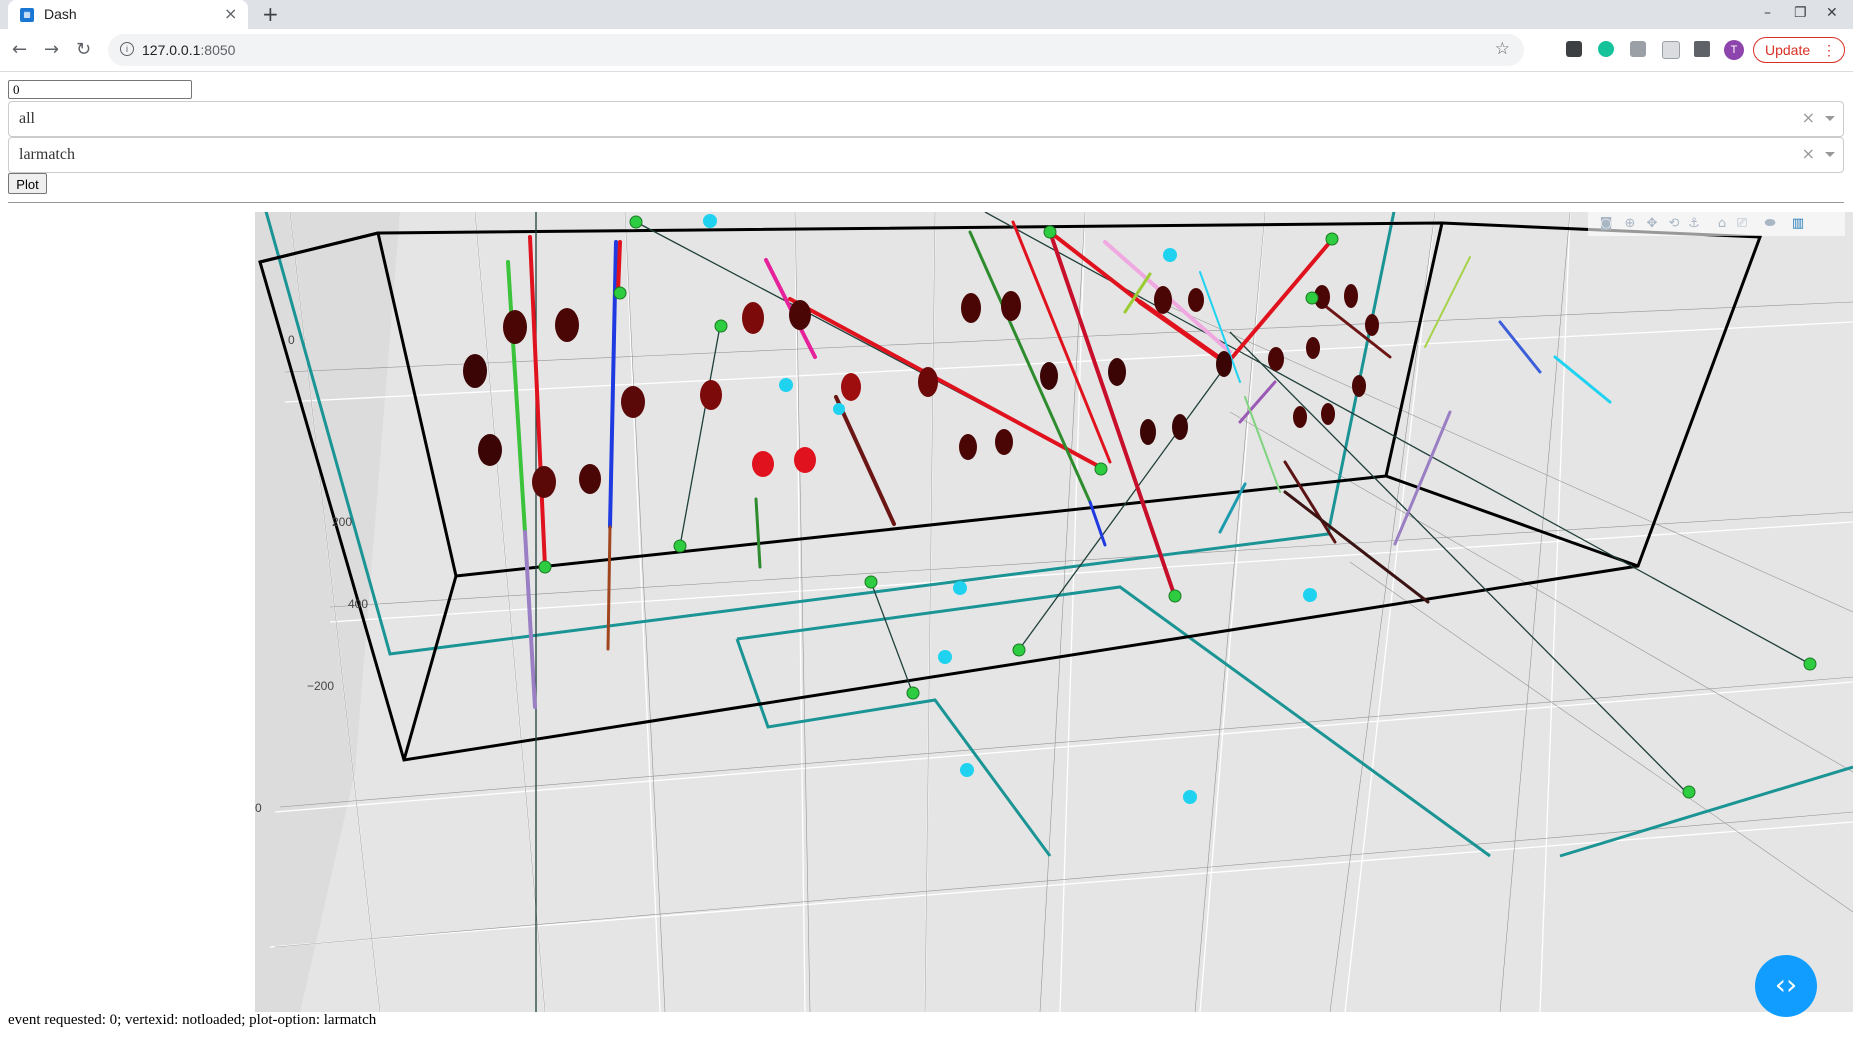 The height and width of the screenshot is (1053, 1853). What do you see at coordinates (1606, 49) in the screenshot?
I see `grammarly-icon` at bounding box center [1606, 49].